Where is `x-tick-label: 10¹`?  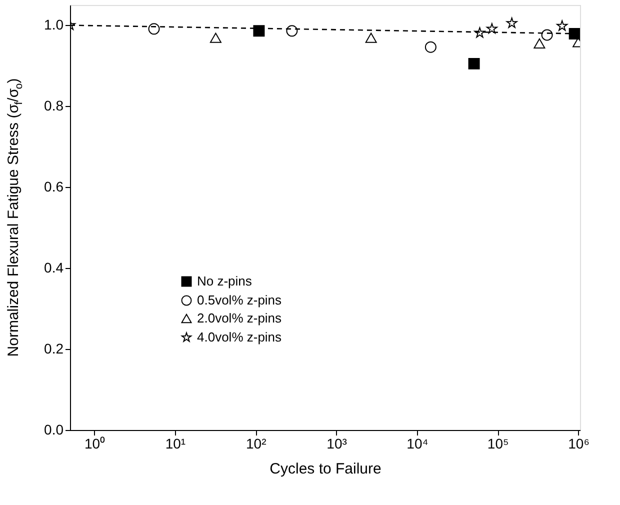 x-tick-label: 10¹ is located at coordinates (175, 444).